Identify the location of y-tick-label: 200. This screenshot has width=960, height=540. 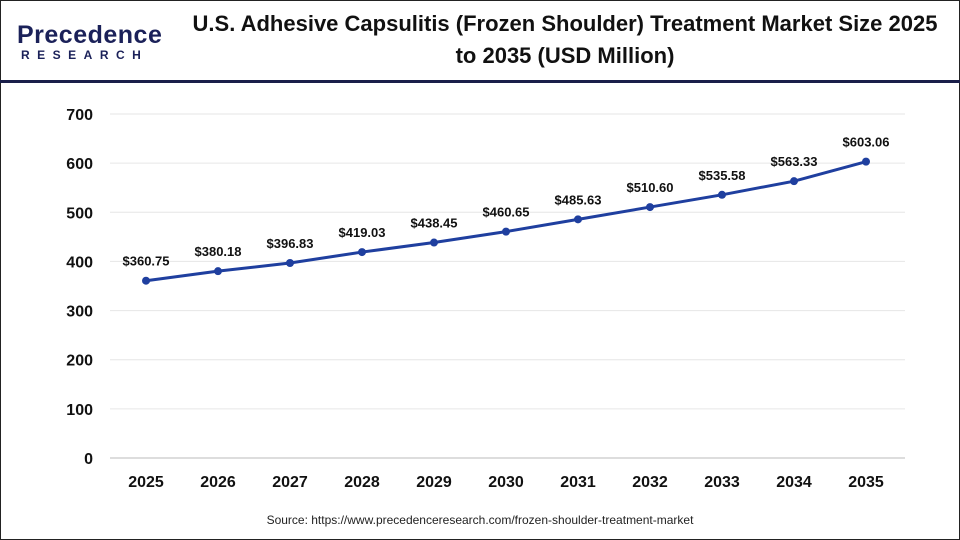
(79, 361).